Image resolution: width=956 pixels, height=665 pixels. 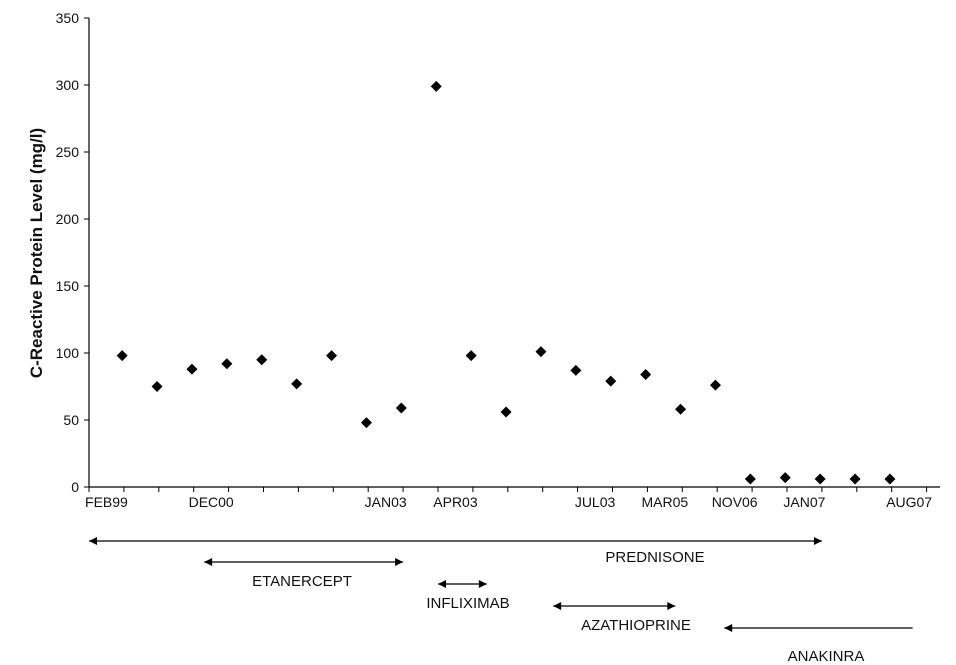 I want to click on y-tick-label: 350, so click(x=68, y=18).